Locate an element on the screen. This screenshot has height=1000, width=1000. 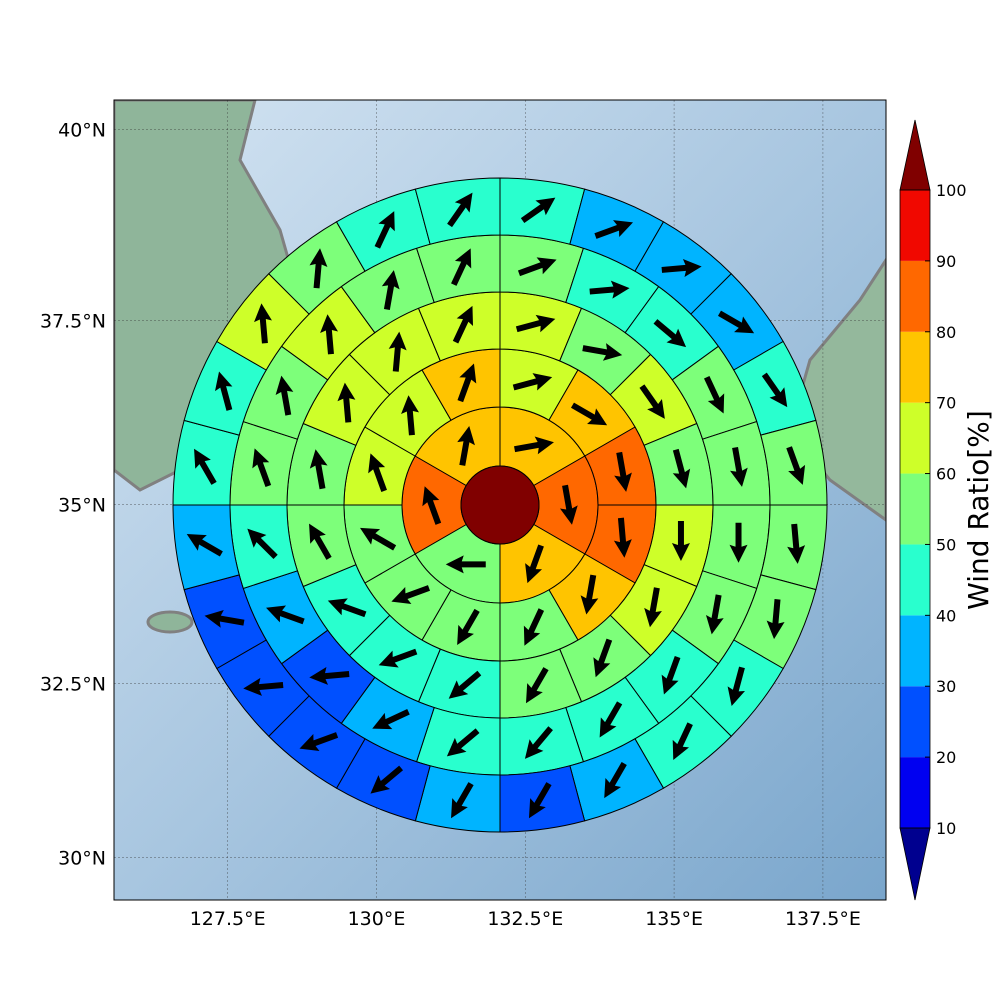
colorbar-tick-label: 70 is located at coordinates (946, 403).